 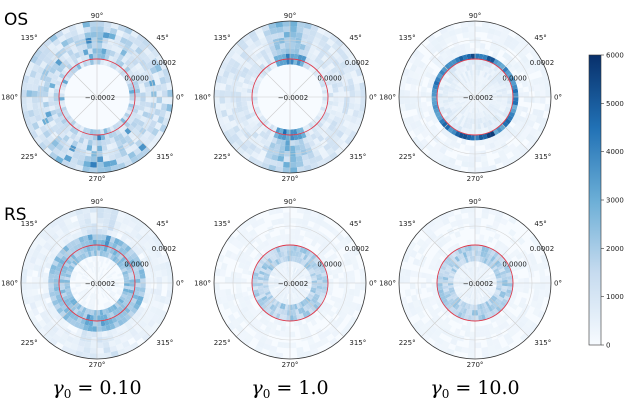 What do you see at coordinates (202, 98) in the screenshot?
I see `angle-tick-label: 180°` at bounding box center [202, 98].